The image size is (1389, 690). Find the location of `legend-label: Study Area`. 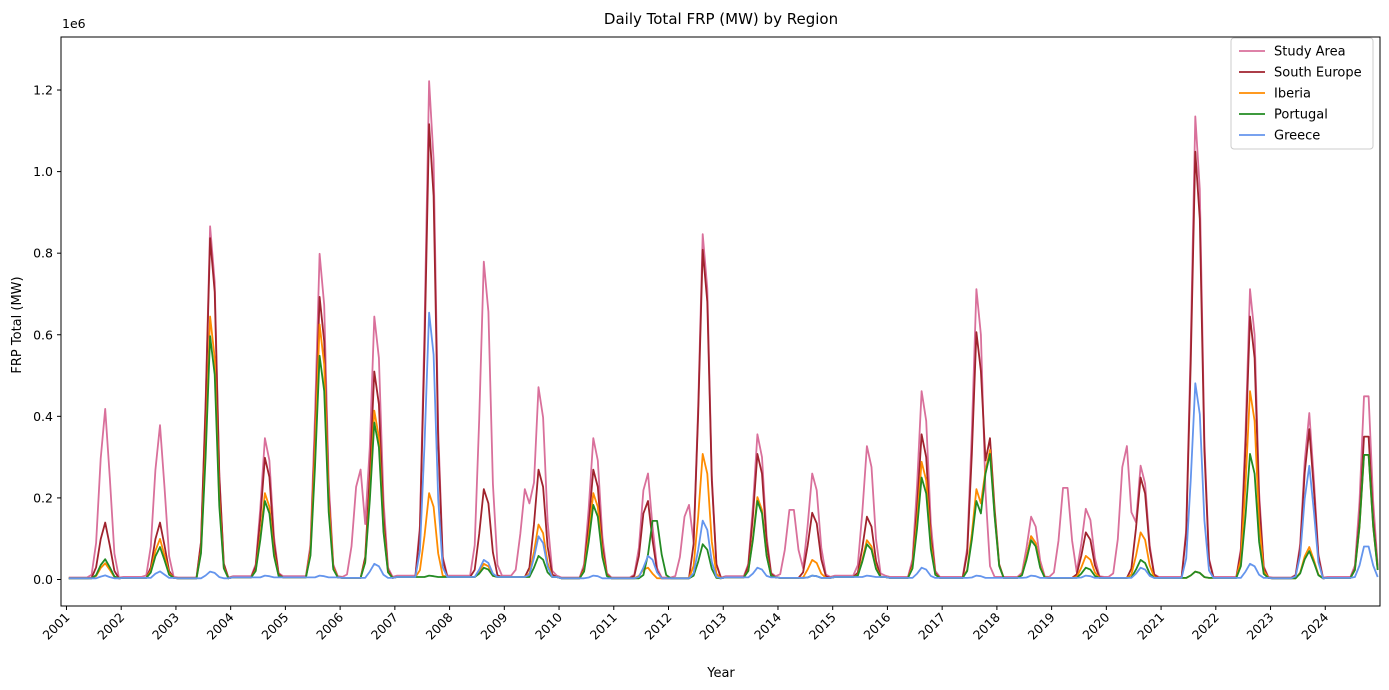

legend-label: Study Area is located at coordinates (1310, 52).